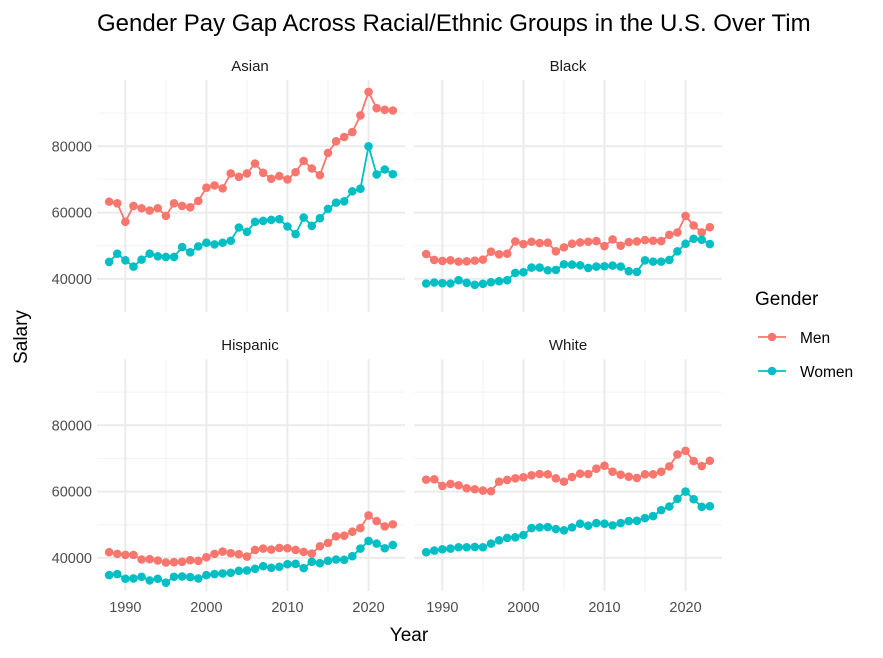 The image size is (883, 658). I want to click on facet-panel-asian: 40000 60000 80000, so click(228, 196).